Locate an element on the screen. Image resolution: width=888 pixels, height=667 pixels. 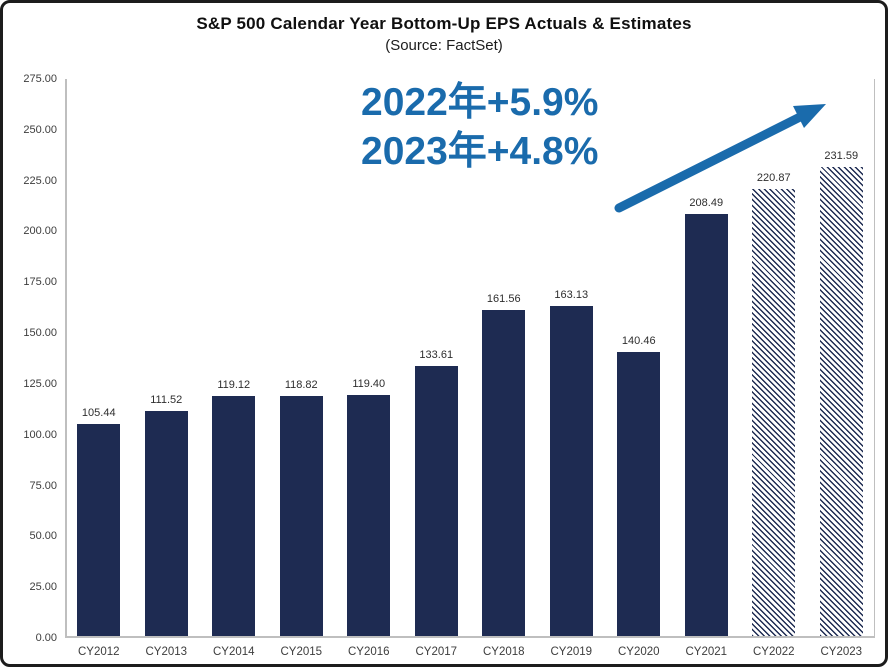
bar-value-label-CY2012: 105.44 is located at coordinates (98, 412).